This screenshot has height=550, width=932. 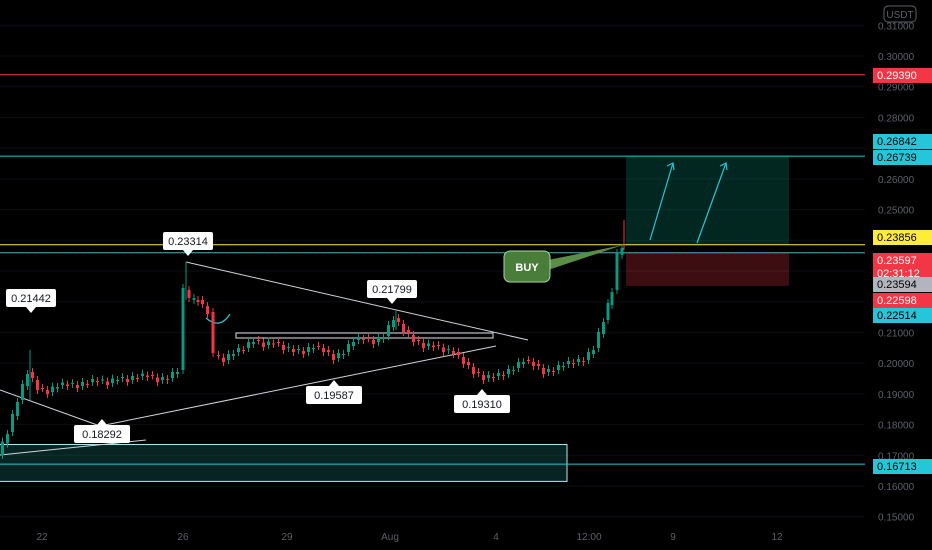 What do you see at coordinates (897, 158) in the screenshot?
I see `price-badge-text: 0.26739` at bounding box center [897, 158].